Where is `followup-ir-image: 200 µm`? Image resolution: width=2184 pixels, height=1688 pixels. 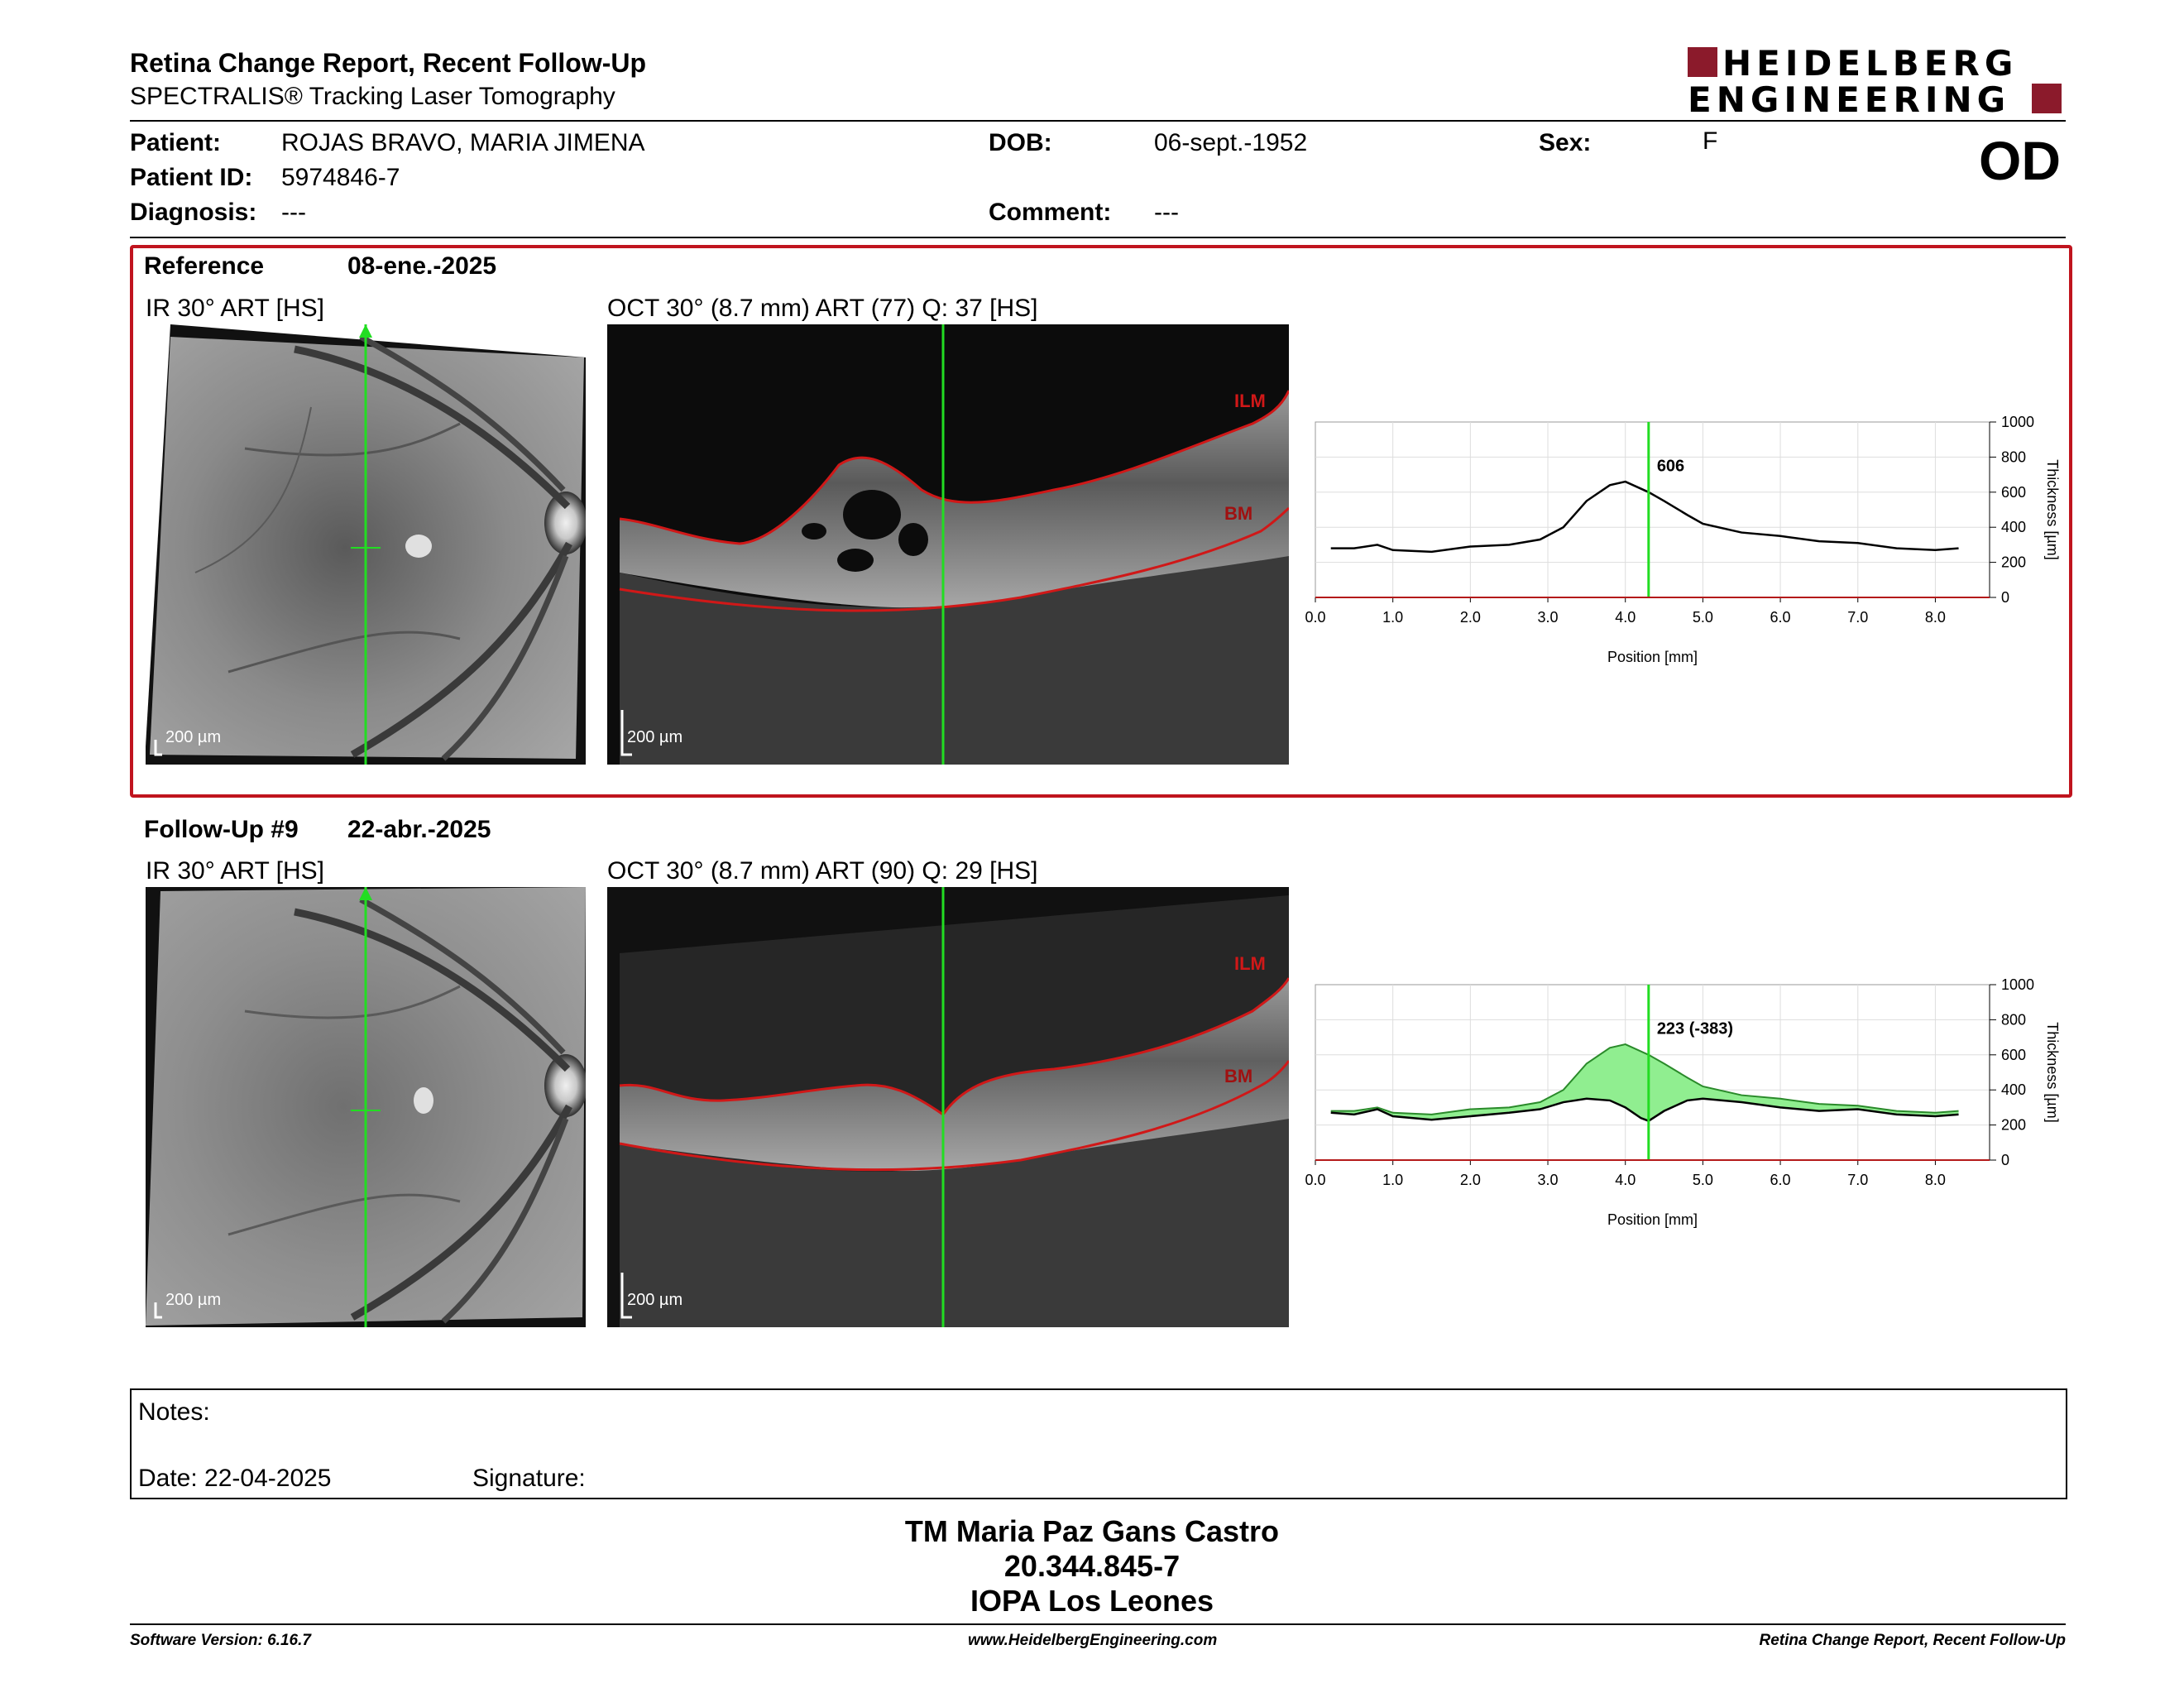 followup-ir-image: 200 µm is located at coordinates (366, 1107).